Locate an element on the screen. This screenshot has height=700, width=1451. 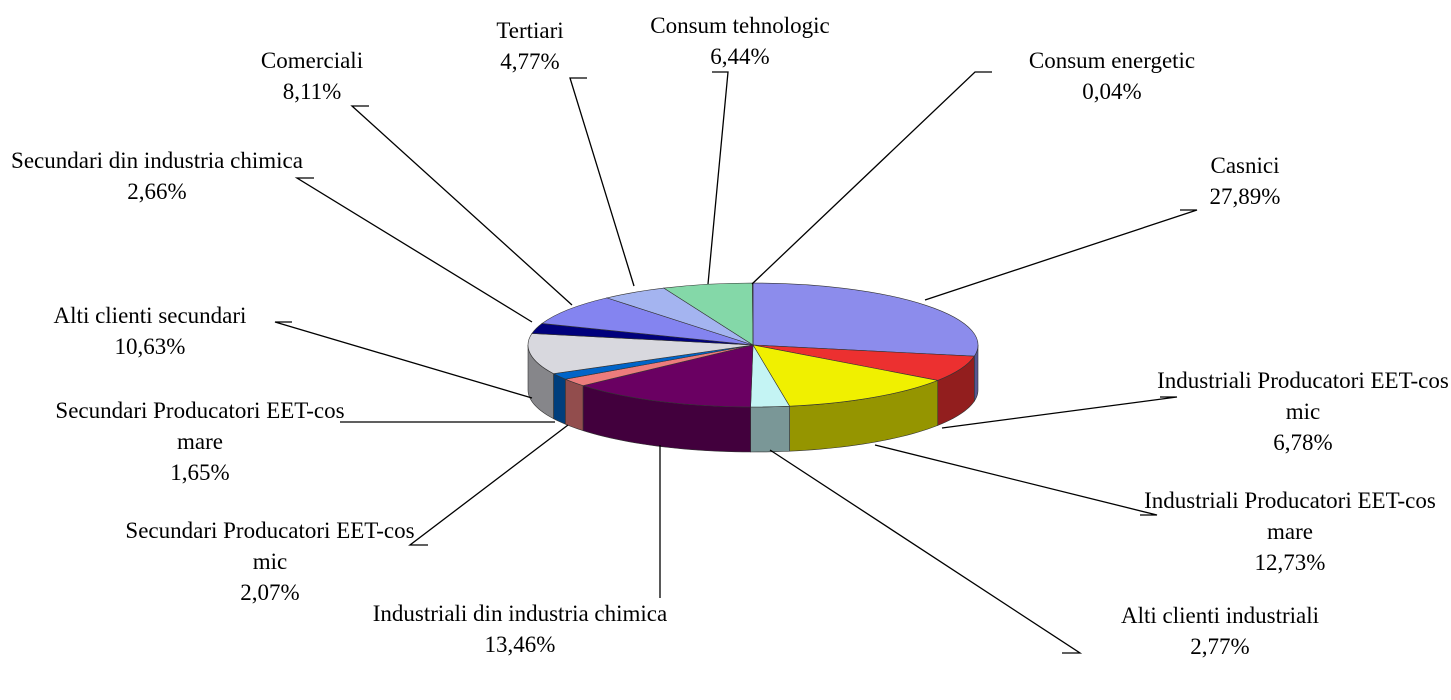
category-label: Alti clienti secundari is located at coordinates (150, 315).